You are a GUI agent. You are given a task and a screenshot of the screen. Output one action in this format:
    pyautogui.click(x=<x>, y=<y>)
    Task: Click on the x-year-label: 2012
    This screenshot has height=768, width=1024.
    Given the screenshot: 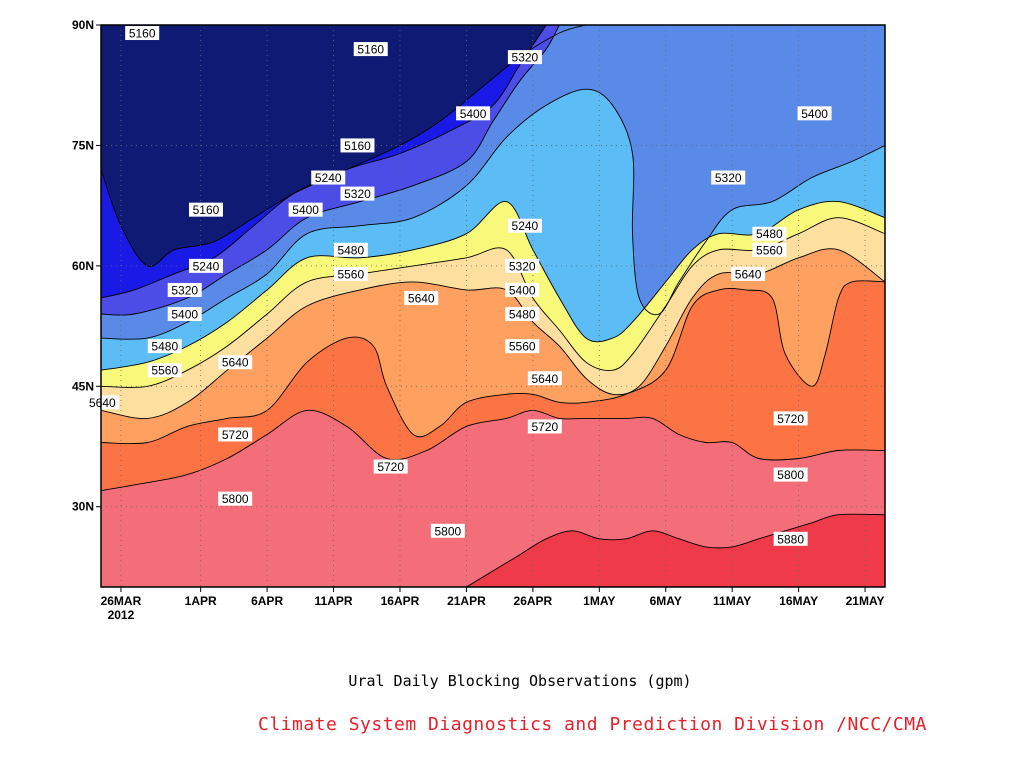 What is the action you would take?
    pyautogui.click(x=121, y=615)
    